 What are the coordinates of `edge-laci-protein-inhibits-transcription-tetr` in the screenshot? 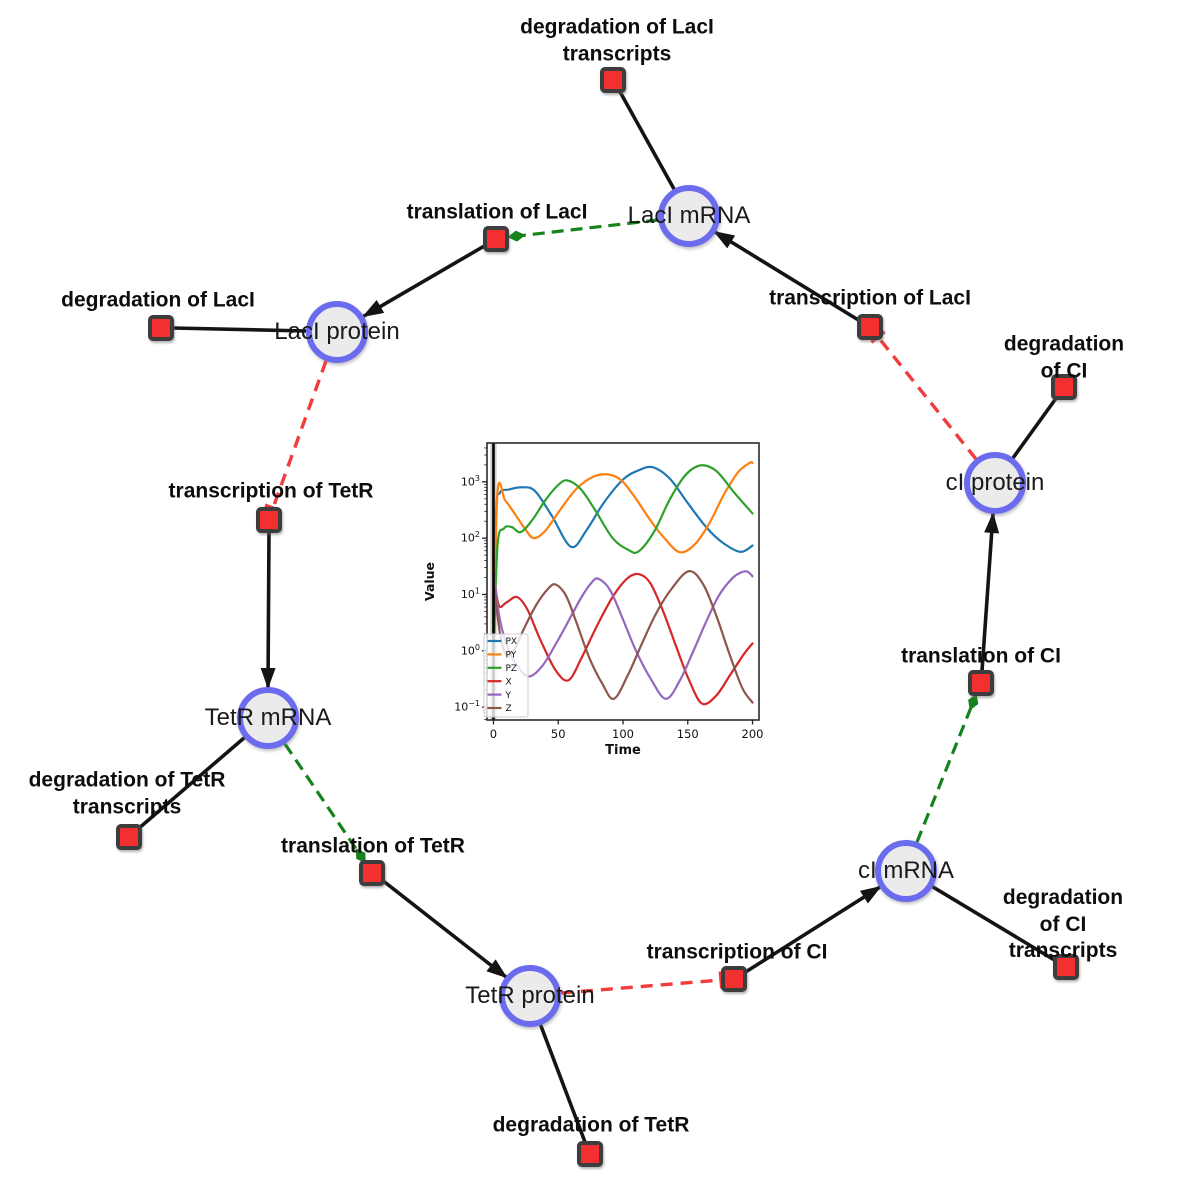 It's located at (299, 434).